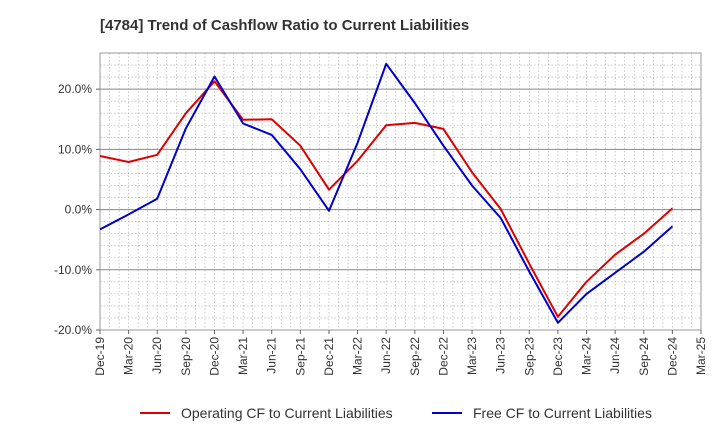 The image size is (720, 440). What do you see at coordinates (672, 356) in the screenshot?
I see `x-tick-label: Dec-24` at bounding box center [672, 356].